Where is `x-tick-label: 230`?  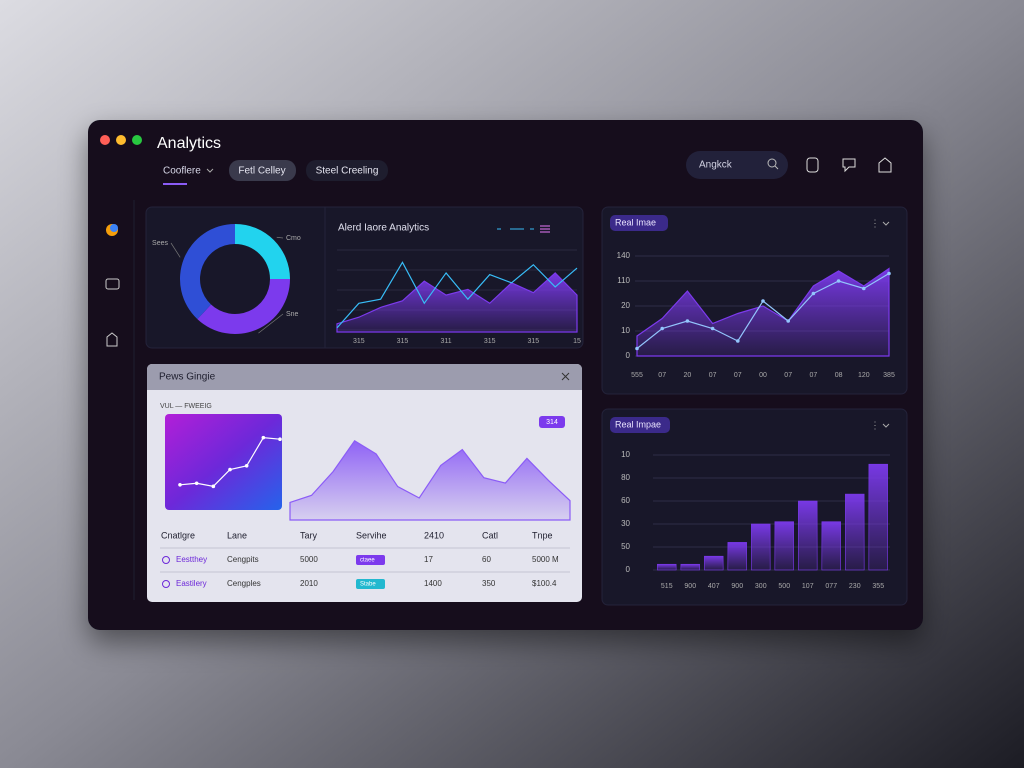
x-tick-label: 230 is located at coordinates (855, 586).